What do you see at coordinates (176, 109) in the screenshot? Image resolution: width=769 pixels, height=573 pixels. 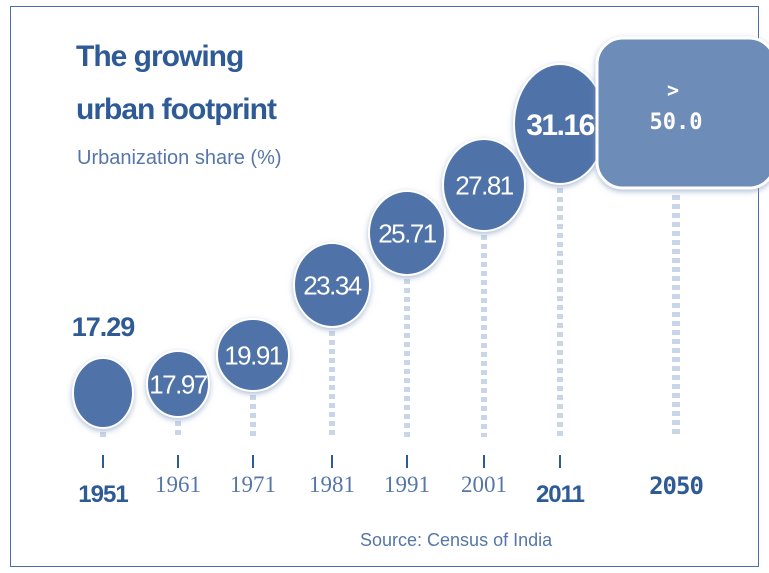 I see `chart-title-line2: urban footprint` at bounding box center [176, 109].